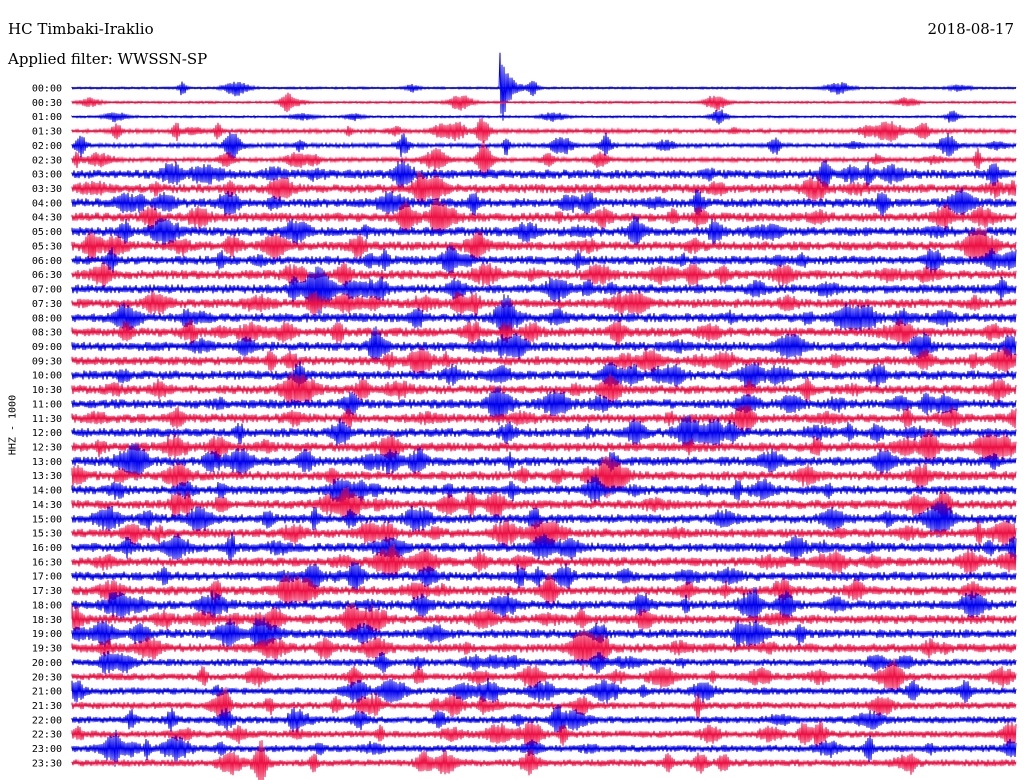 Image resolution: width=1024 pixels, height=780 pixels. I want to click on row-time-label: 02:00, so click(47, 146).